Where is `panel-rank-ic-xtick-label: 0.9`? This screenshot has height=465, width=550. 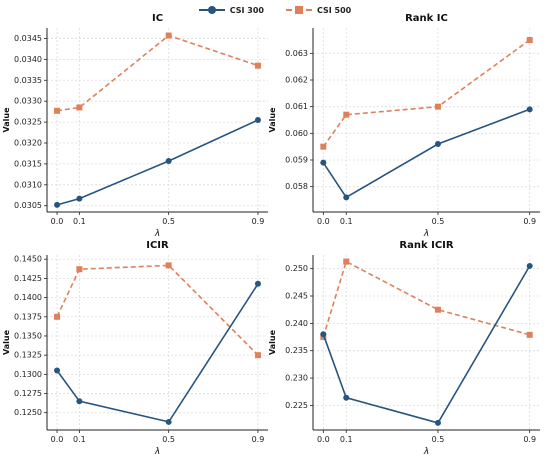 panel-rank-ic-xtick-label: 0.9 is located at coordinates (529, 221).